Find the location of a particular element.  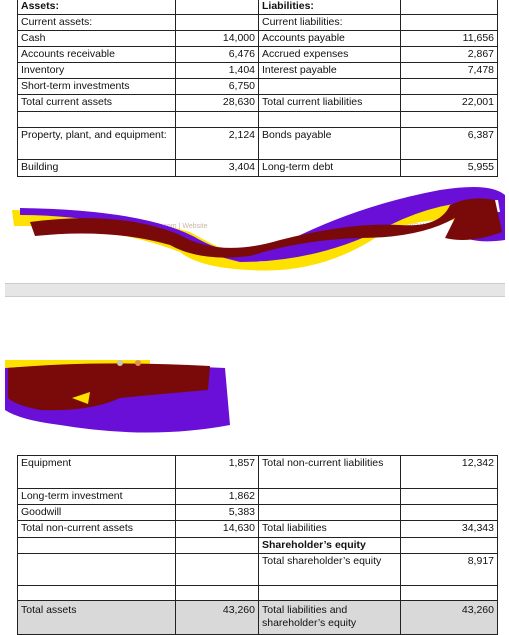

item-amount: 22,001 is located at coordinates (449, 103).